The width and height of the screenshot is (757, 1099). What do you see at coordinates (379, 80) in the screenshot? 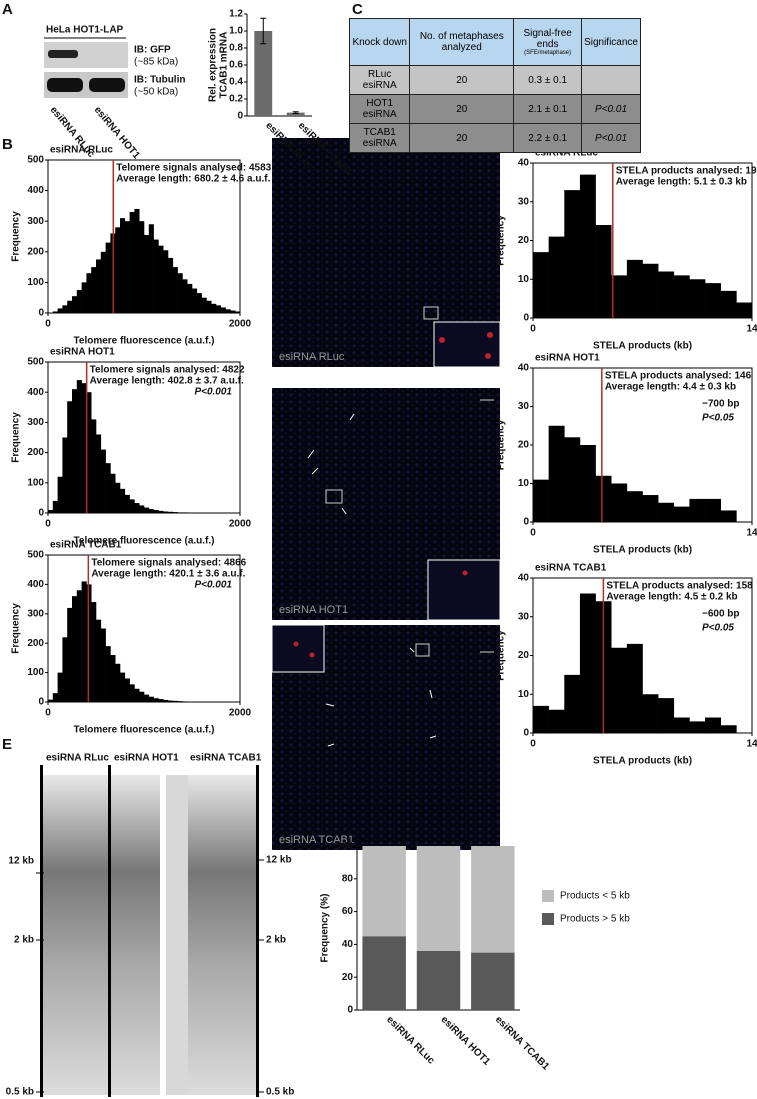
I see `table-cell: RLuc esiRNA` at bounding box center [379, 80].